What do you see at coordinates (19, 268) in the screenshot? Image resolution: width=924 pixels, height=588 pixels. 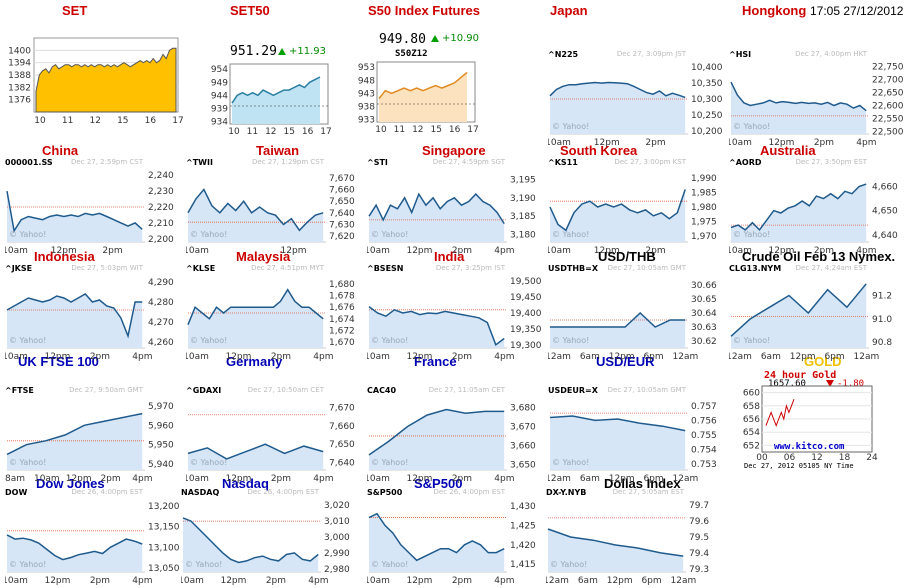 I see `ticker-symbol: ^JKSE` at bounding box center [19, 268].